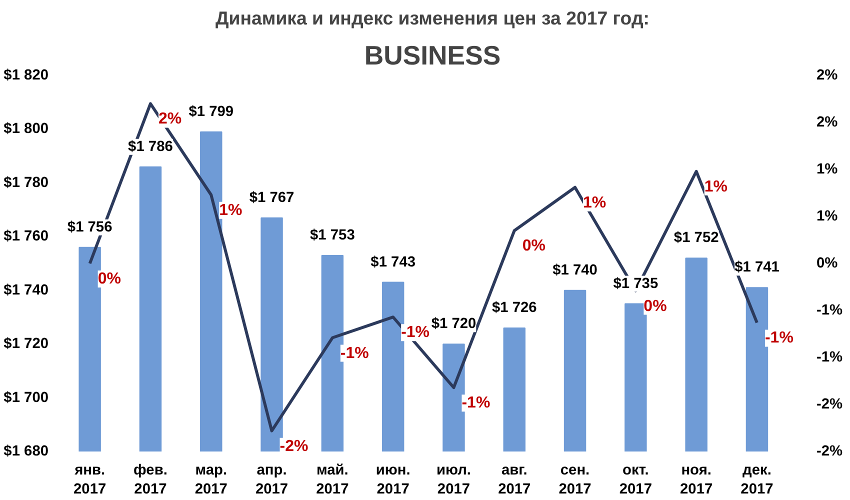 The width and height of the screenshot is (850, 500). Describe the element at coordinates (89, 227) in the screenshot. I see `data-label: $1 756` at that location.